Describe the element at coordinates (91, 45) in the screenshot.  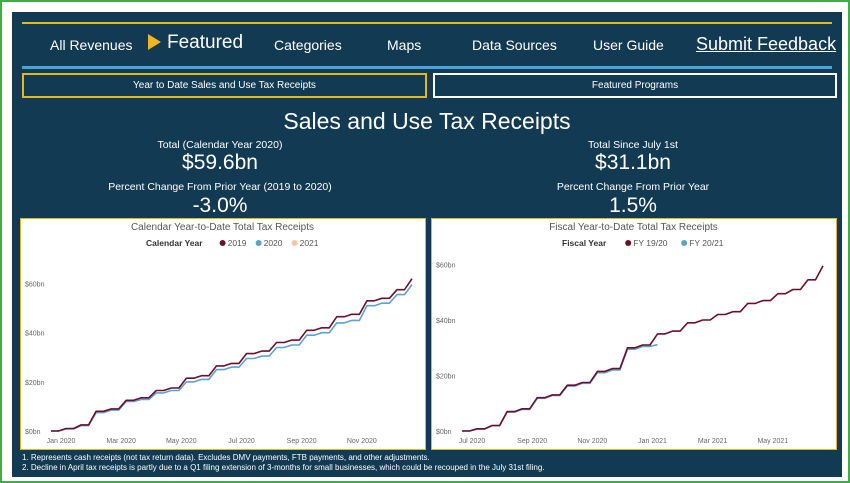
I see `nav-all-revenues: All Revenues` at that location.